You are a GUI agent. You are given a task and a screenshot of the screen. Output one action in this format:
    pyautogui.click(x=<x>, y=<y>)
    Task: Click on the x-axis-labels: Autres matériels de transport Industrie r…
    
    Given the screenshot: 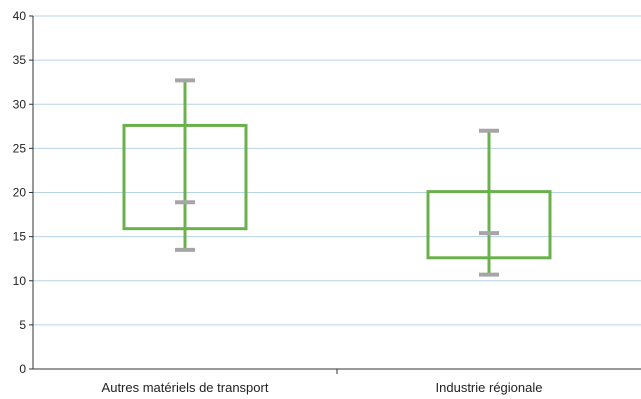 What is the action you would take?
    pyautogui.click(x=322, y=387)
    